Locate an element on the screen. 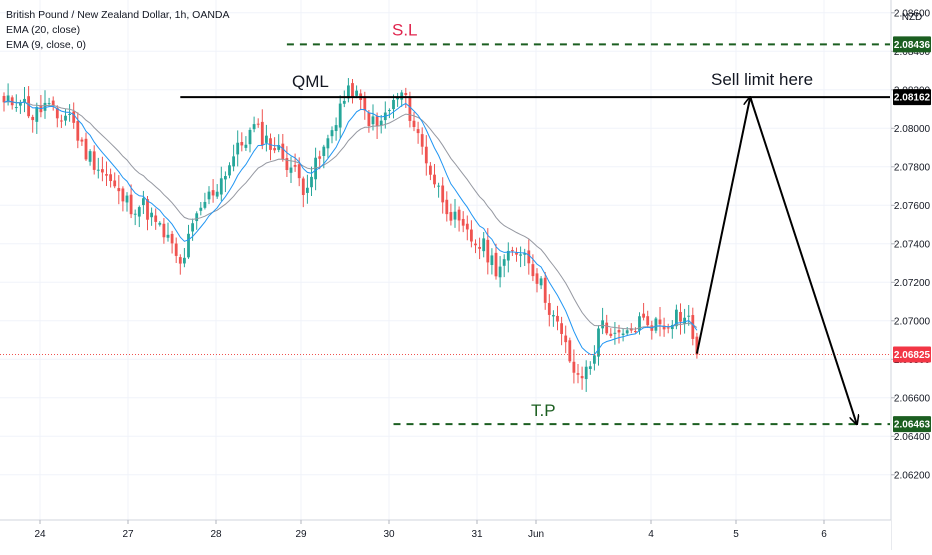 Image resolution: width=932 pixels, height=555 pixels. price-tag: 2.06825 is located at coordinates (912, 354).